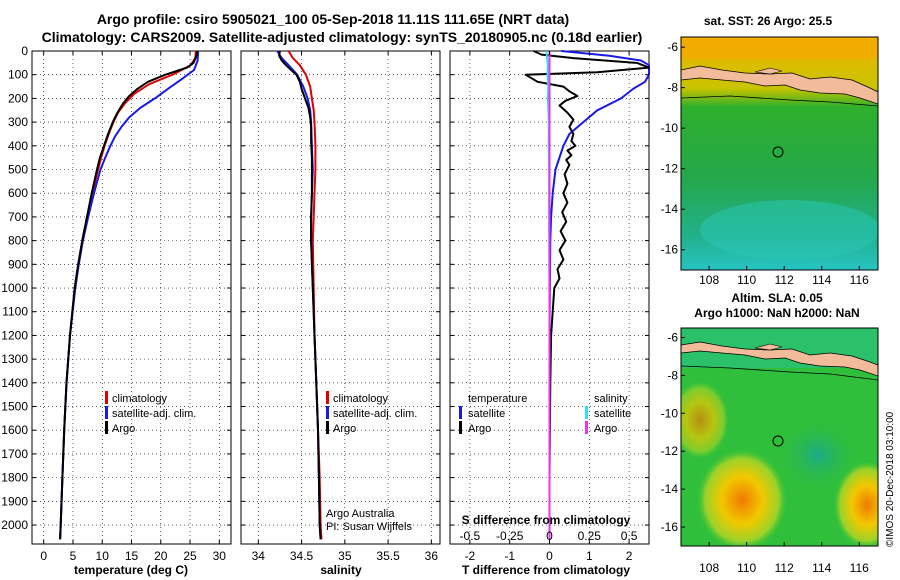 The height and width of the screenshot is (580, 900). I want to click on y-tick-label: 500, so click(18, 170).